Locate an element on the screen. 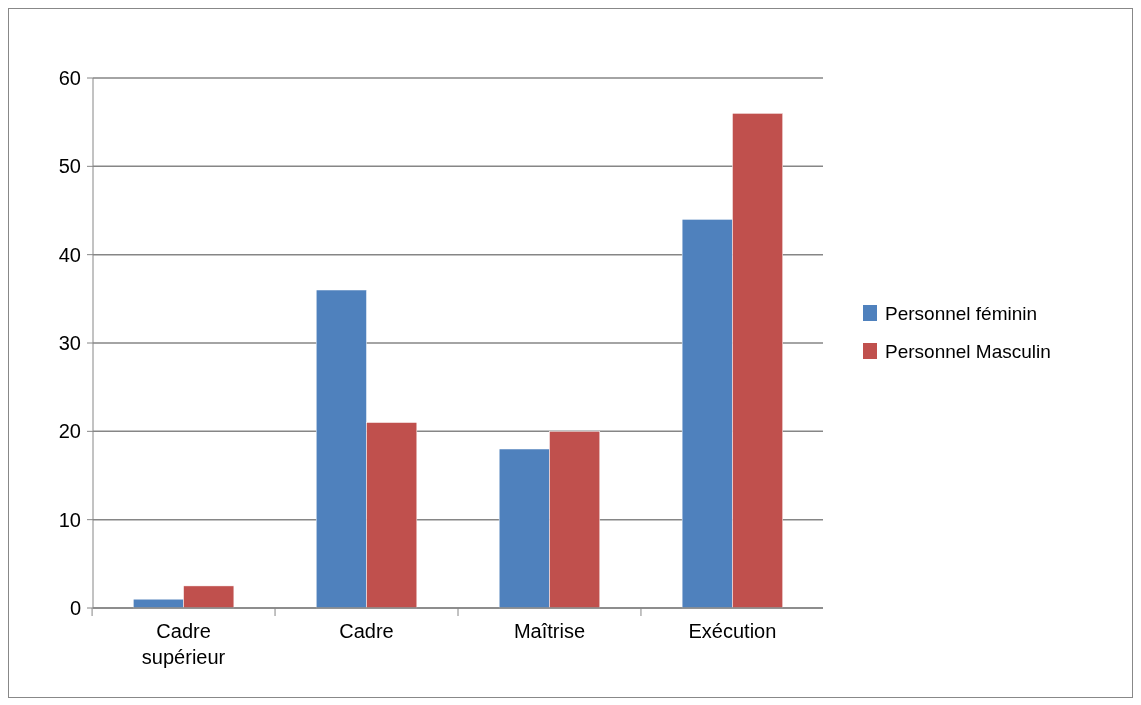 The image size is (1141, 705). x-tick-label: Cadre supérieur is located at coordinates (183, 644).